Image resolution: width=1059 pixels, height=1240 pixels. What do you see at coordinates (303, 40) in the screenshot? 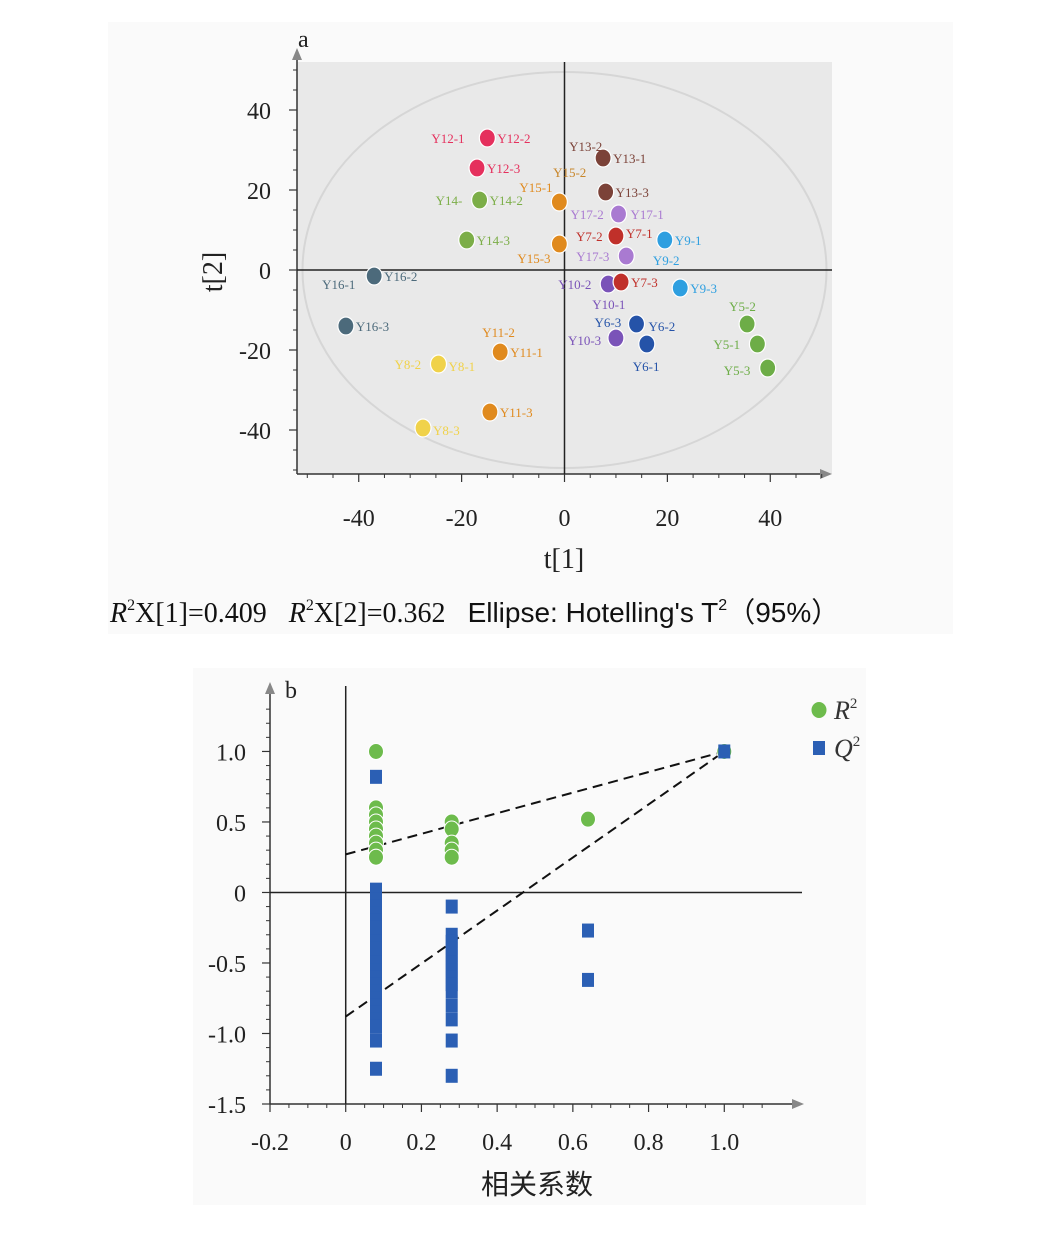
I see `panel-a-letter: a` at bounding box center [303, 40].